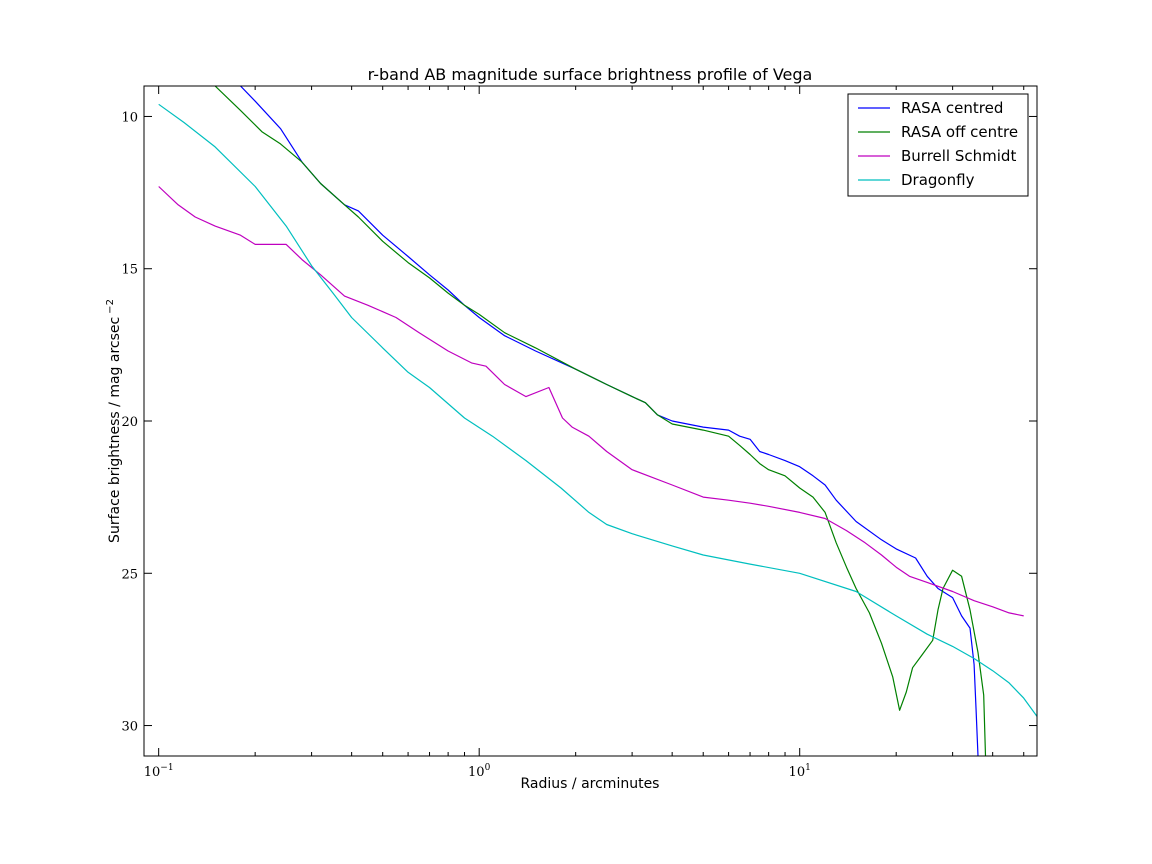  I want to click on y-tick-label: 15, so click(129, 270).